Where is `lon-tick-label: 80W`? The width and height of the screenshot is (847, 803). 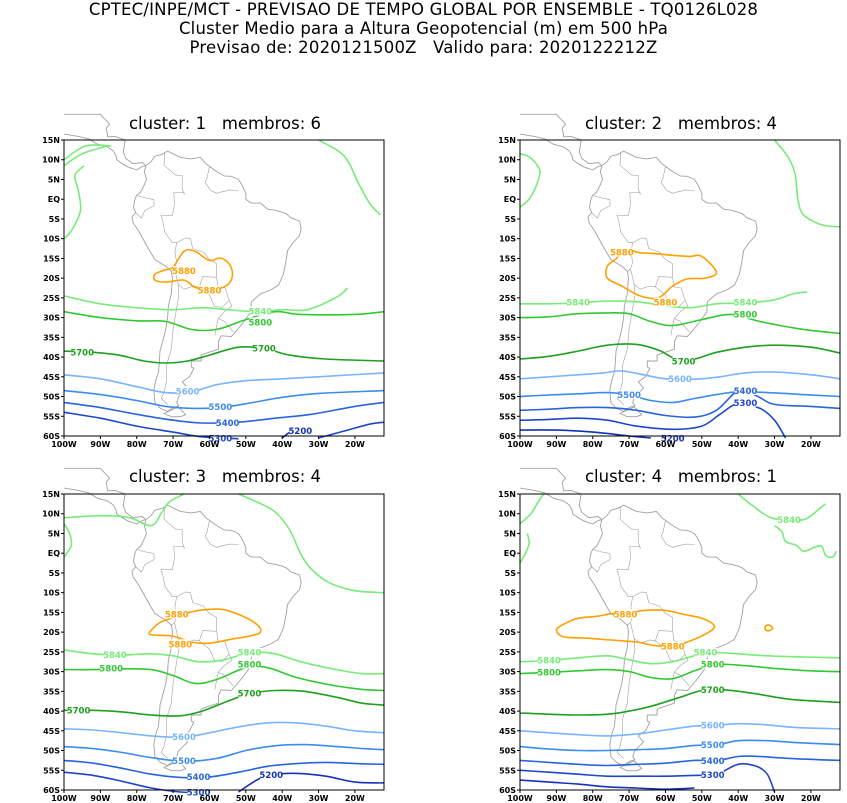 lon-tick-label: 80W is located at coordinates (137, 444).